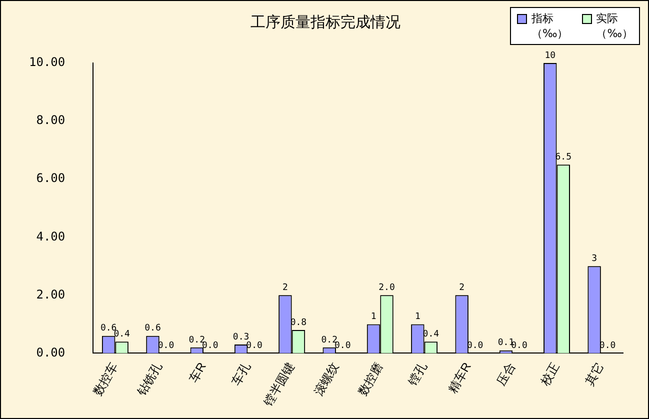 Image resolution: width=649 pixels, height=419 pixels. Describe the element at coordinates (549, 26) in the screenshot. I see `legend-label: 指标（‰）` at that location.